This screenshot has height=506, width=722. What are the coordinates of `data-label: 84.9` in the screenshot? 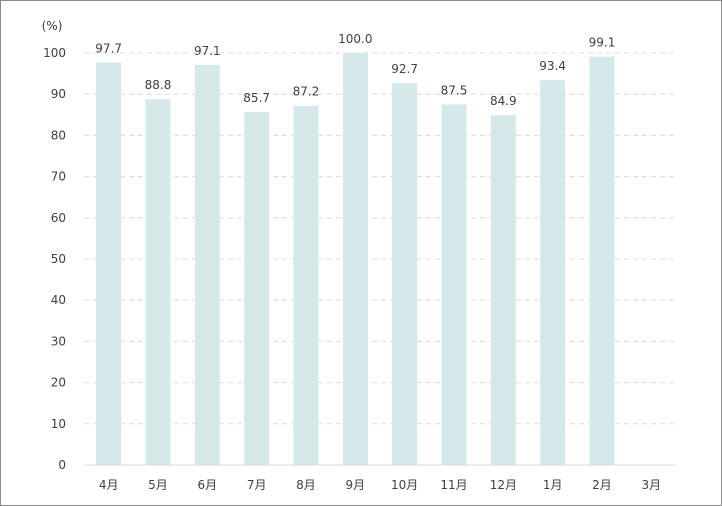 It's located at (503, 101).